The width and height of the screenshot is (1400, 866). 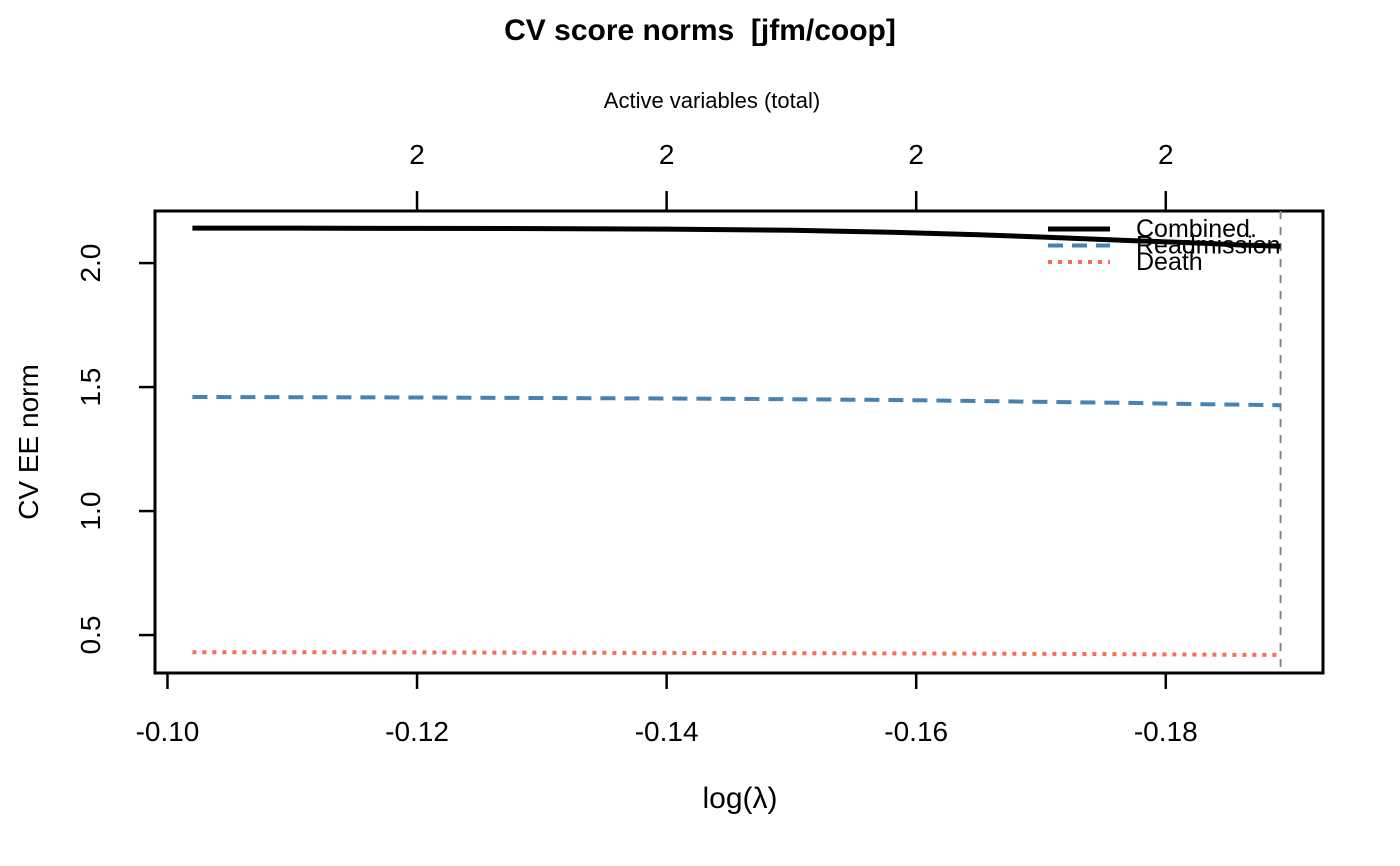 I want to click on series-line-combined, so click(x=736, y=237).